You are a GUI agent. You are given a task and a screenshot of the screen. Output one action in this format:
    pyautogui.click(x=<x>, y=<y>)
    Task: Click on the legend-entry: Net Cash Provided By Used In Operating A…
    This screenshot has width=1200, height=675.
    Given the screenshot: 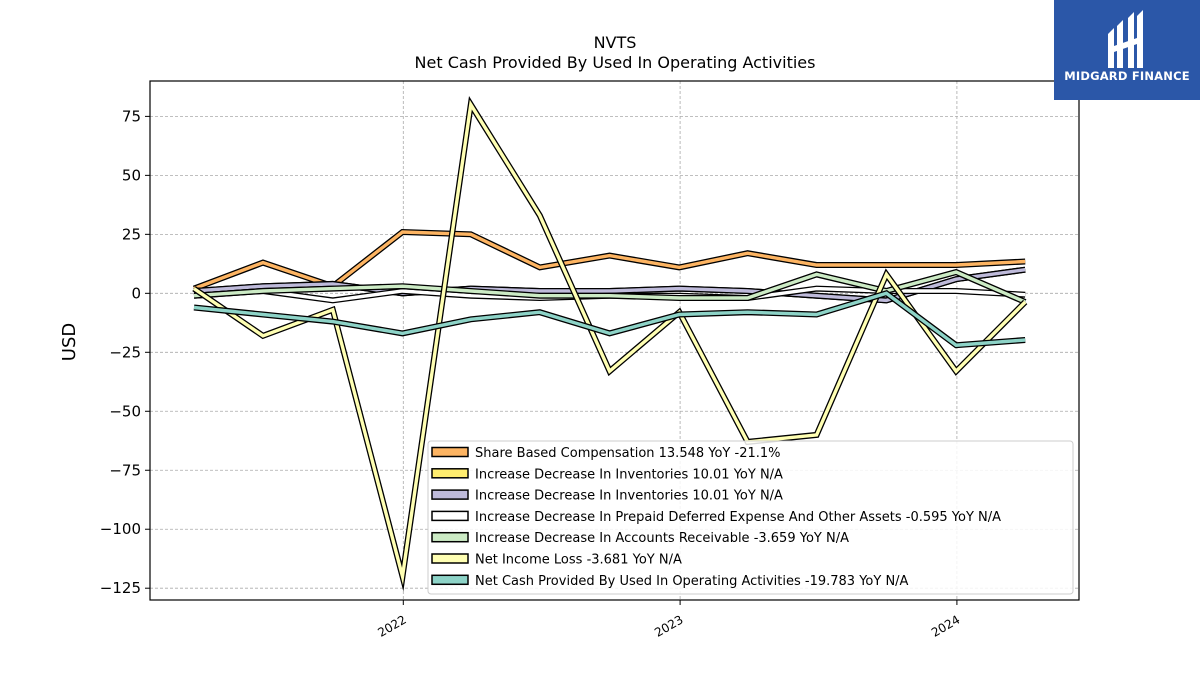 What is the action you would take?
    pyautogui.click(x=692, y=581)
    